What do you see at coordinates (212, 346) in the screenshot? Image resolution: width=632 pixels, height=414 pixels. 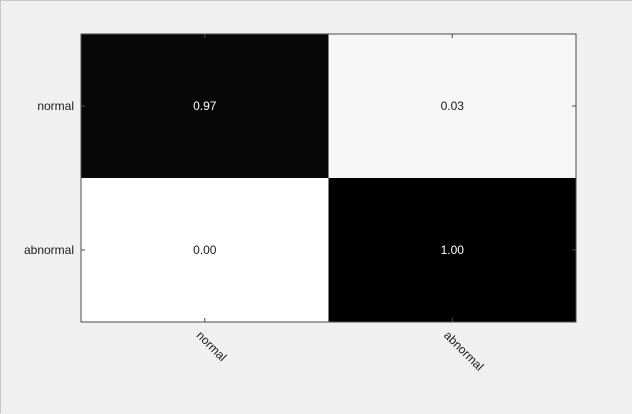 I see `x-tick-label: normal` at bounding box center [212, 346].